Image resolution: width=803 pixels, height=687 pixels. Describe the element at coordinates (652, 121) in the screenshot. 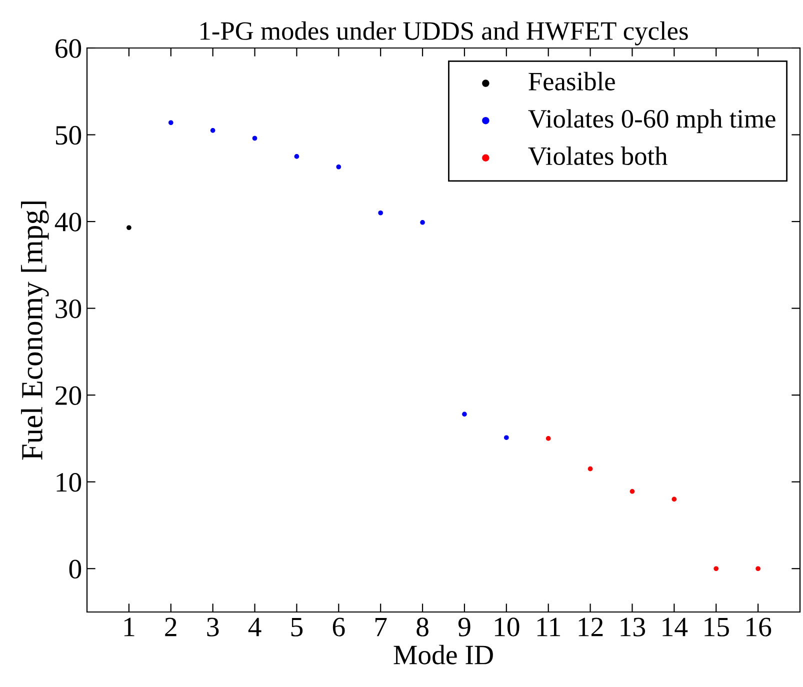

I see `legend-label: Violates 0-60 mph time` at that location.